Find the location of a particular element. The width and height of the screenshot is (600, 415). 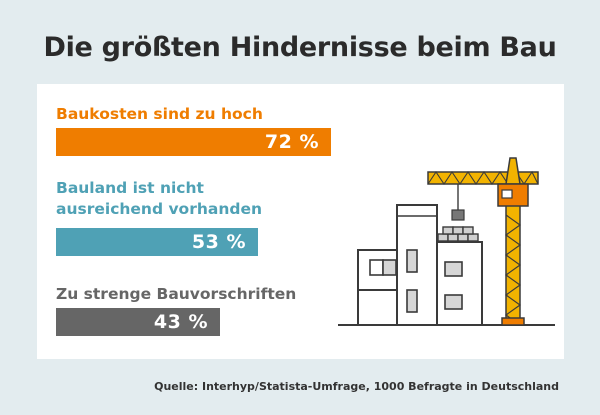

category-label: Baukosten sind zu hoch is located at coordinates (159, 114).